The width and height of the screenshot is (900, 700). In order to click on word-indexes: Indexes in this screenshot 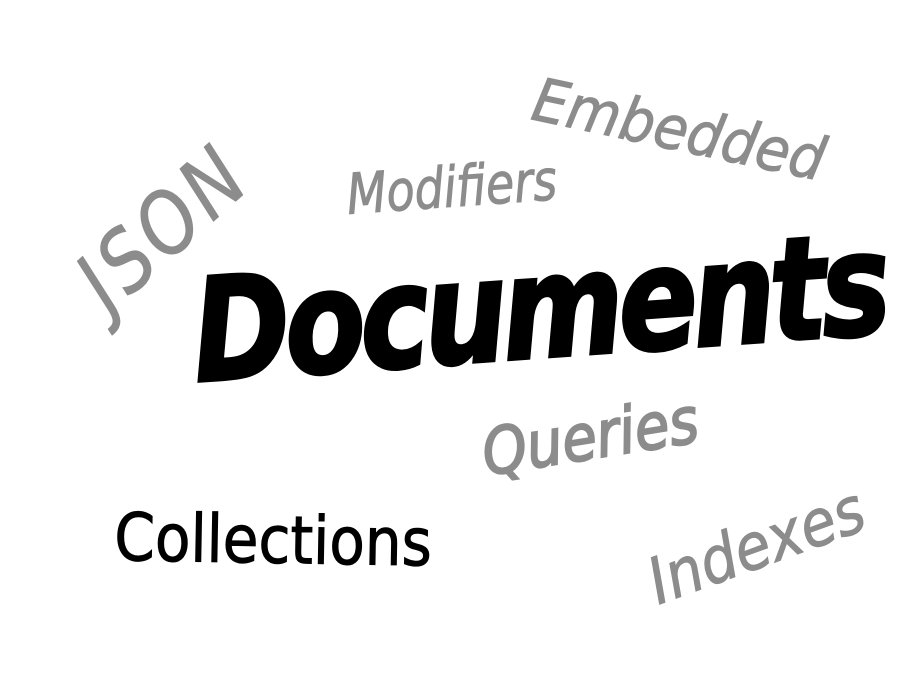, I will do `click(757, 546)`.